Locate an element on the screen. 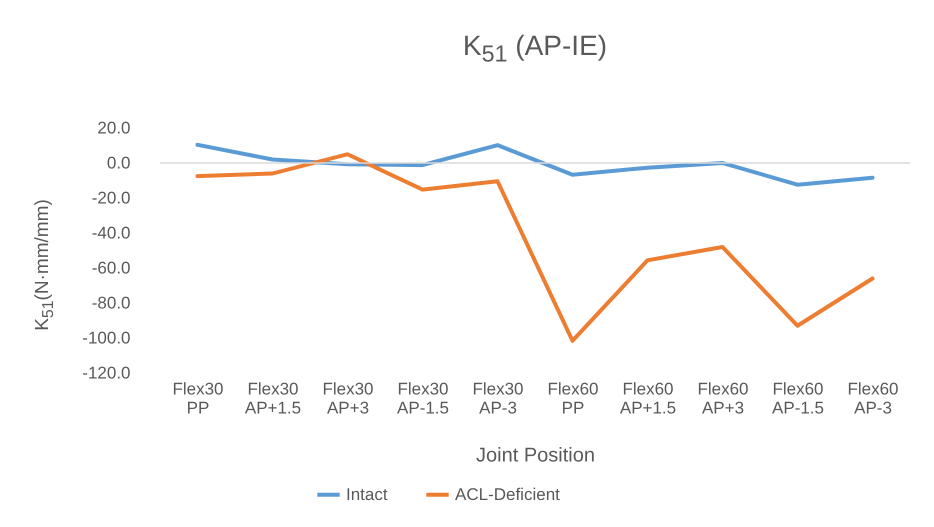  x-tick-label: Flex30 AP-1.5 is located at coordinates (423, 399).